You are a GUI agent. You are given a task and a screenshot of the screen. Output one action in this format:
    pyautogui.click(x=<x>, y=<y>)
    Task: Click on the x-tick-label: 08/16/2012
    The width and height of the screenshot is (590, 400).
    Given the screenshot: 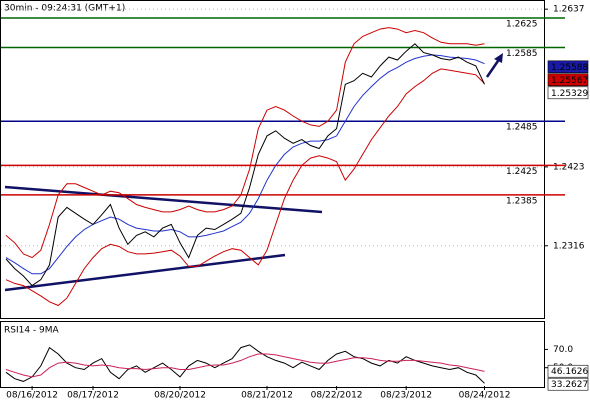 What is the action you would take?
    pyautogui.click(x=32, y=395)
    